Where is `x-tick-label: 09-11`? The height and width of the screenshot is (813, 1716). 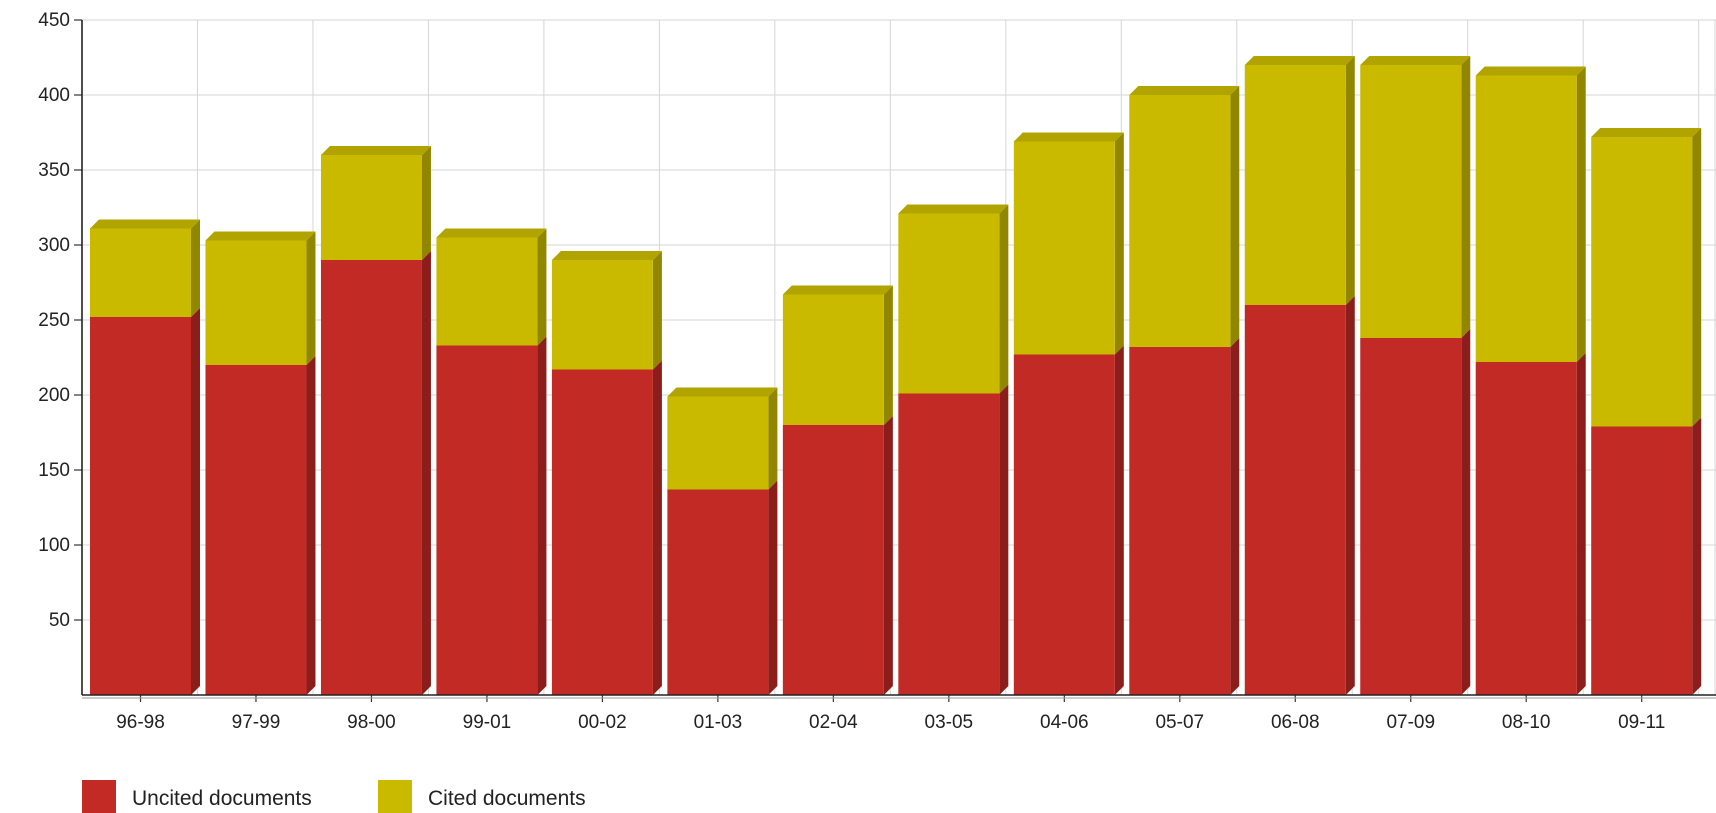 x-tick-label: 09-11 is located at coordinates (1641, 722).